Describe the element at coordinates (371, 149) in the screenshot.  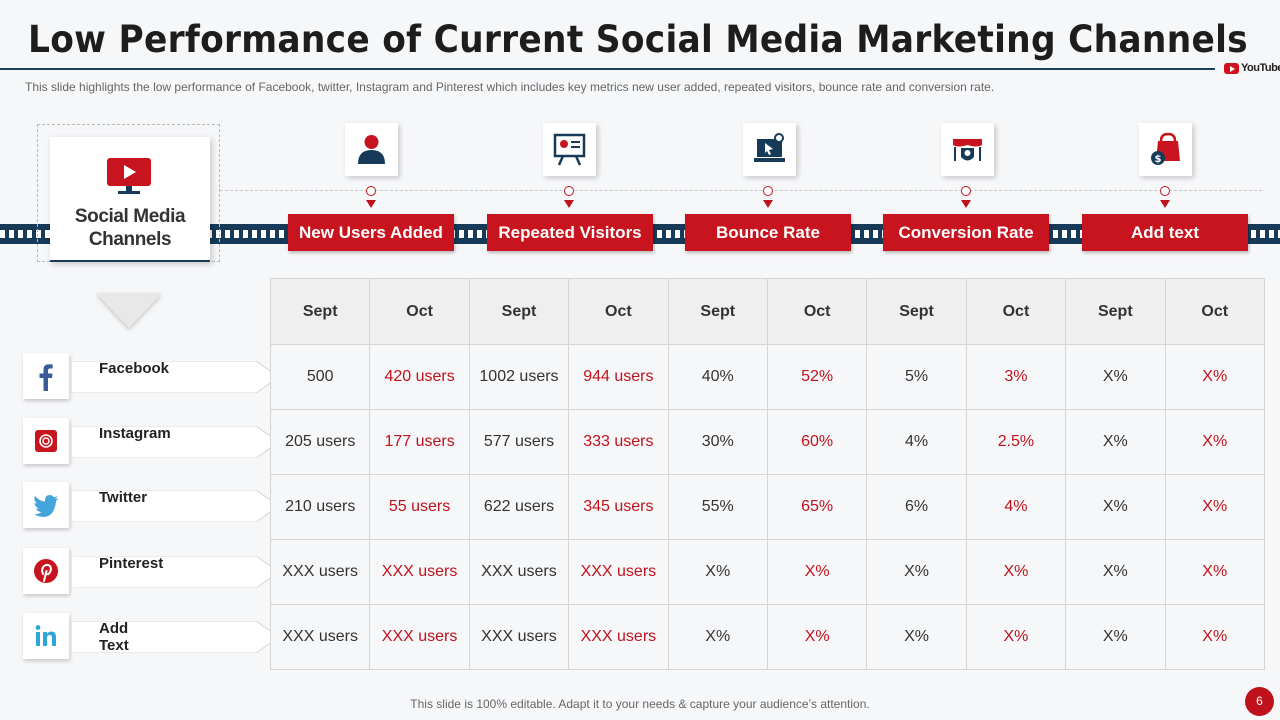
I see `user-icon` at that location.